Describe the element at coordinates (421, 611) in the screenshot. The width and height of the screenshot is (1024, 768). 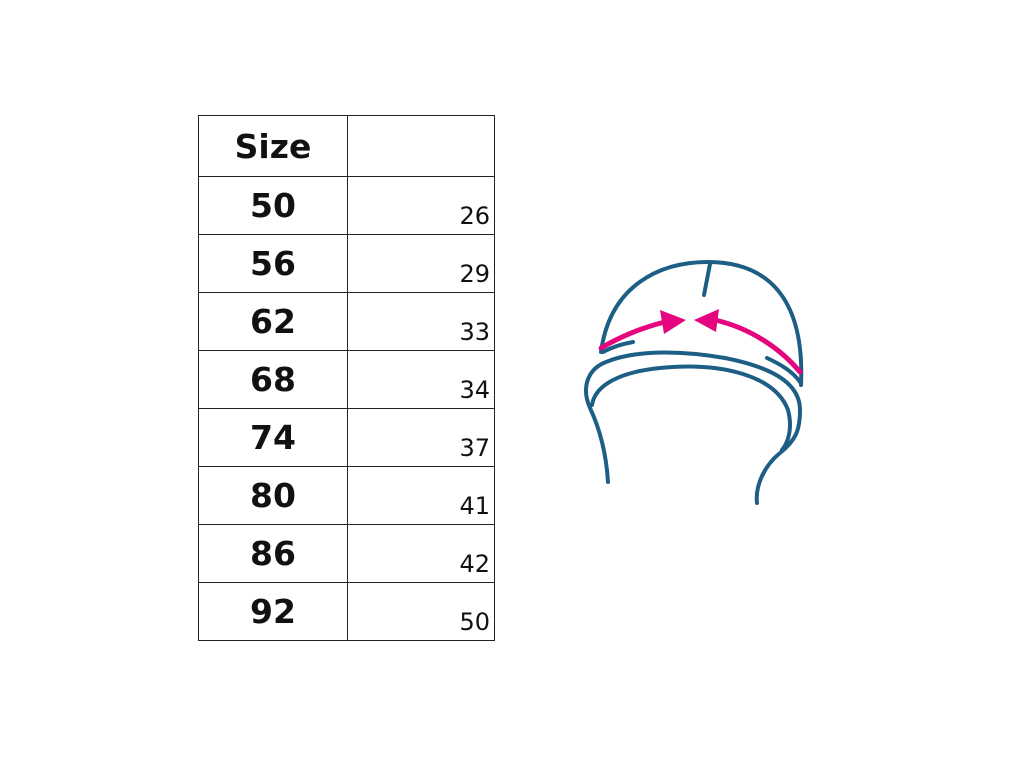
I see `value-cell: 50` at that location.